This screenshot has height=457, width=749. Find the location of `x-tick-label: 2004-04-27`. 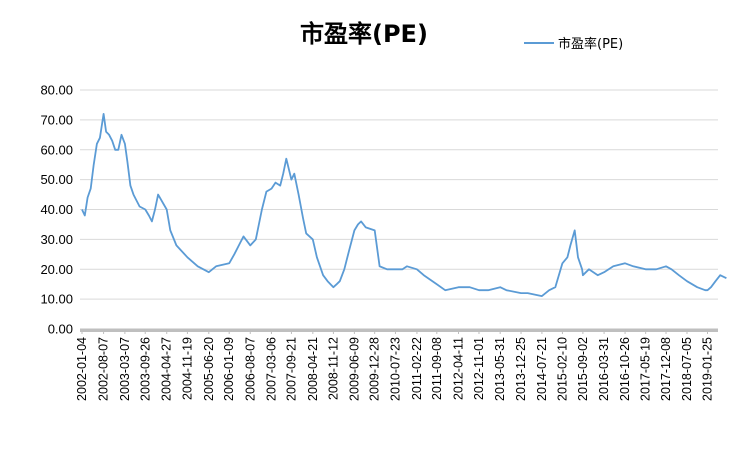

x-tick-label: 2004-04-27 is located at coordinates (167, 369).